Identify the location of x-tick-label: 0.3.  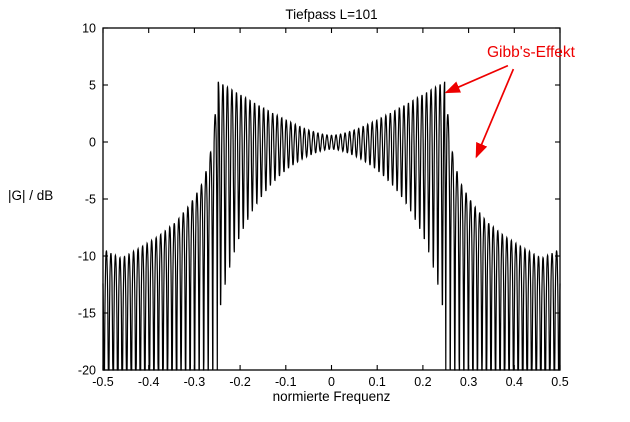
(468, 382).